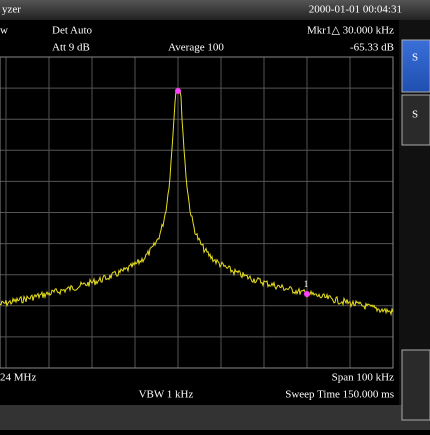  What do you see at coordinates (196, 48) in the screenshot?
I see `average: Average 100` at bounding box center [196, 48].